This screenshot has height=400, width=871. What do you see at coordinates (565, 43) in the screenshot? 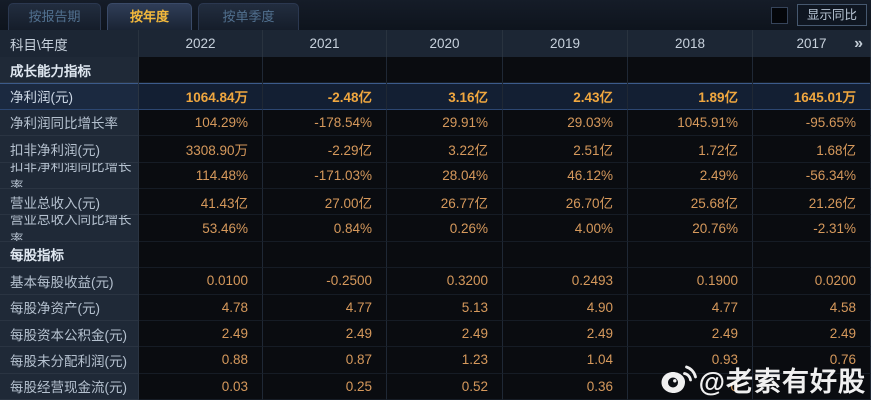
I see `year-header-2019: 2019` at bounding box center [565, 43].